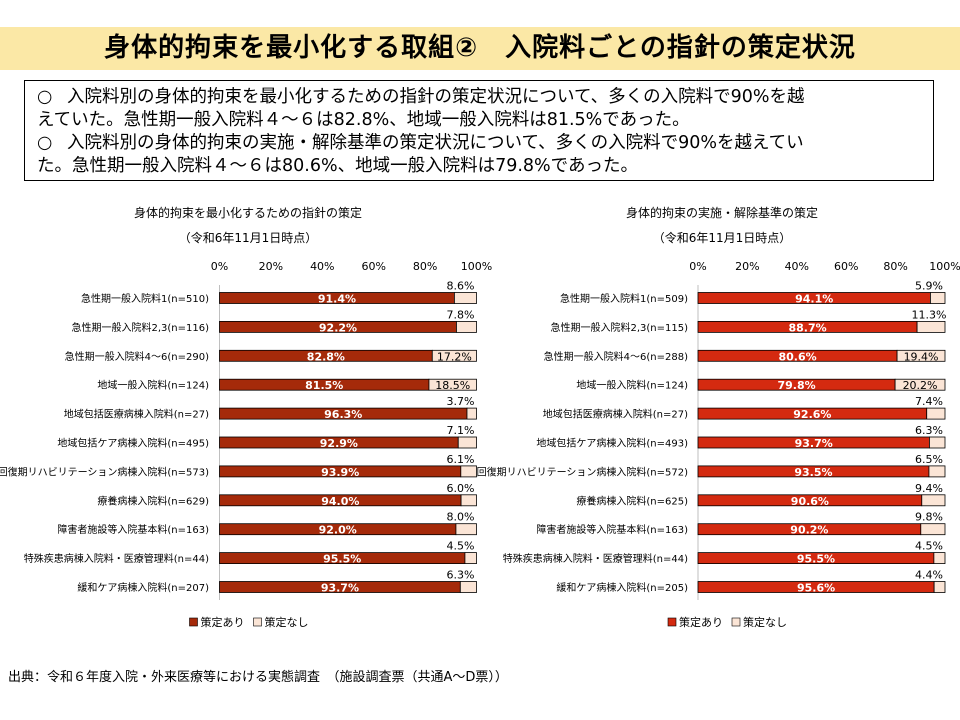 This screenshot has width=960, height=720. What do you see at coordinates (461, 314) in the screenshot?
I see `data-label-no: 7.8%` at bounding box center [461, 314].